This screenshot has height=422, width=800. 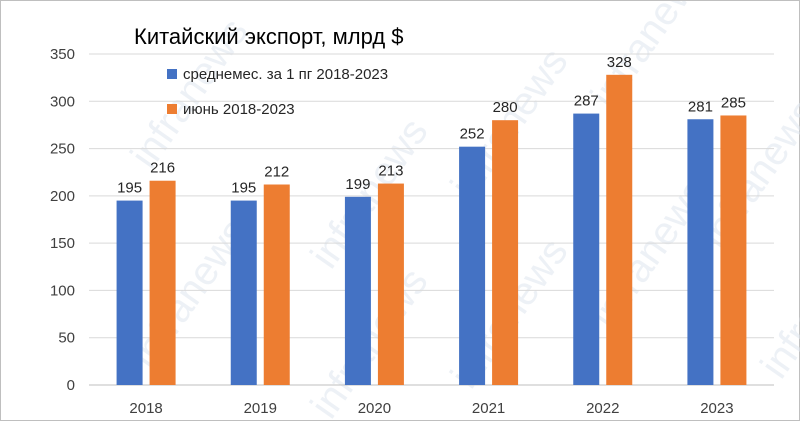 What do you see at coordinates (62, 196) in the screenshot?
I see `y-tick-label: 200` at bounding box center [62, 196].